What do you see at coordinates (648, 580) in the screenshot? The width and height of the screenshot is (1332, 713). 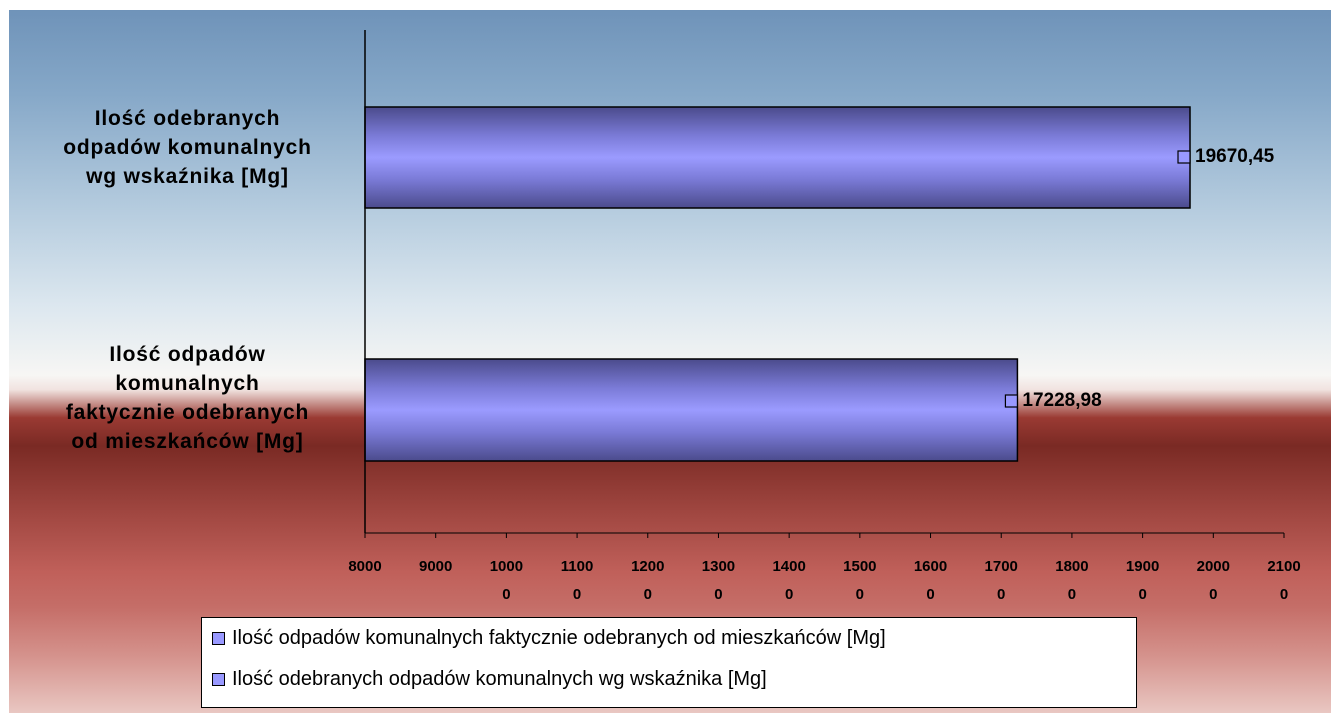 I see `x-tick-label-4: 1200 0` at bounding box center [648, 580].